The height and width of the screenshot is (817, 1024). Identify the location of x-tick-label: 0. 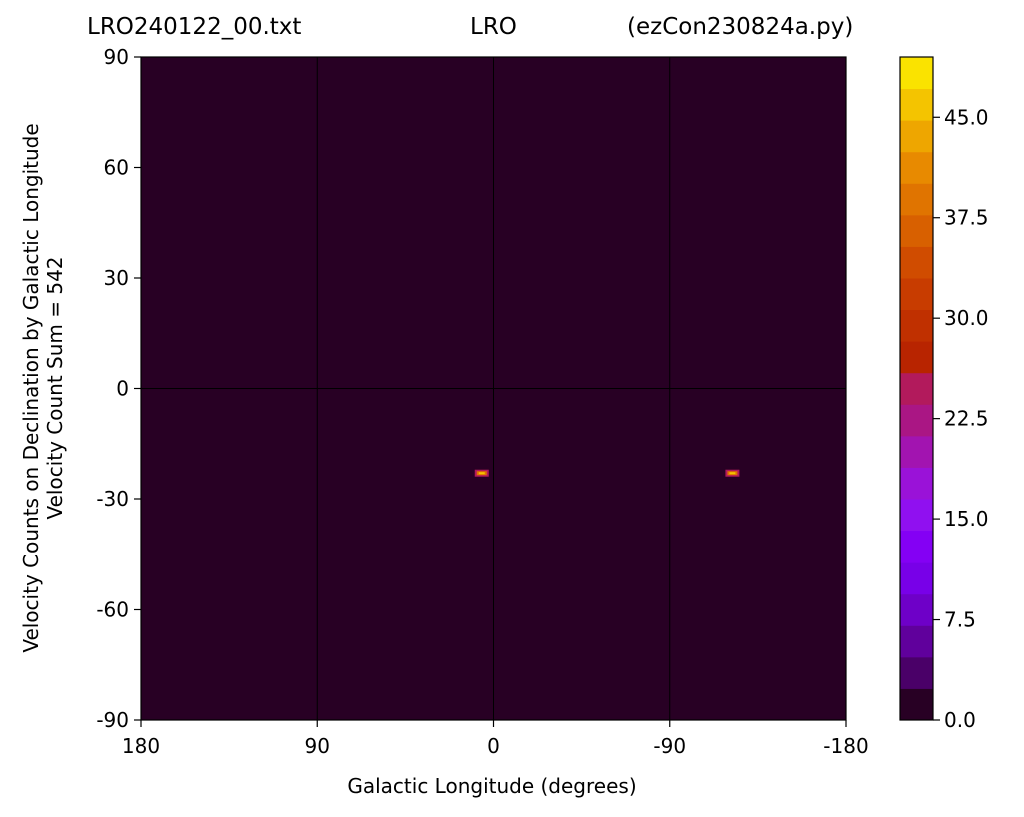
(493, 746).